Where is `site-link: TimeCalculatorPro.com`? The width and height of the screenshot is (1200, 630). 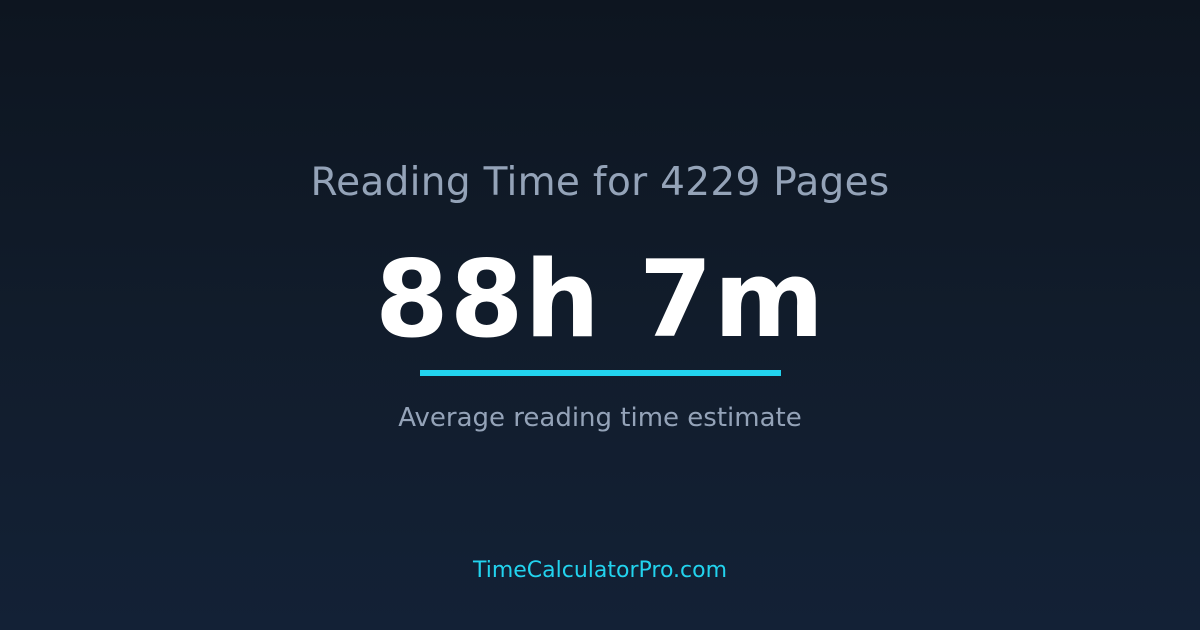 site-link: TimeCalculatorPro.com is located at coordinates (600, 570).